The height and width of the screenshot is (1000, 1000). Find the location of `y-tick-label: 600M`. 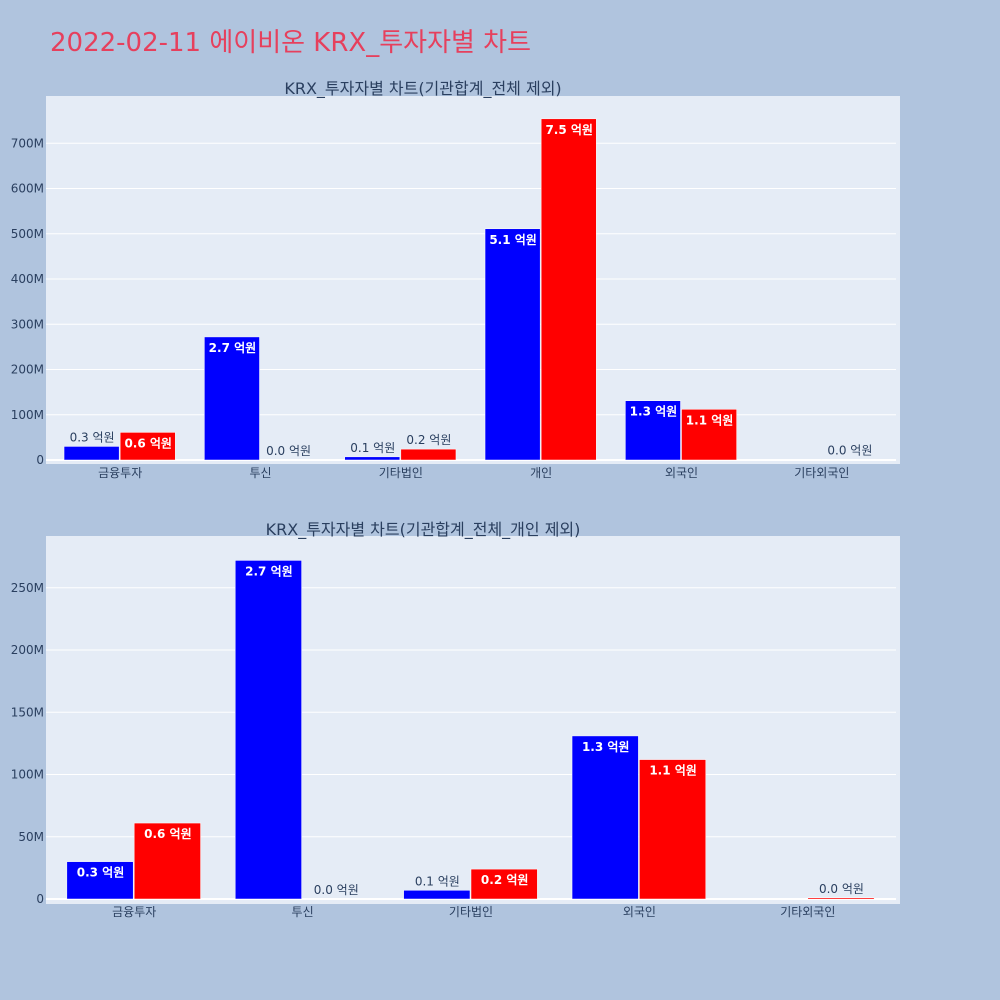

y-tick-label: 600M is located at coordinates (27, 189).